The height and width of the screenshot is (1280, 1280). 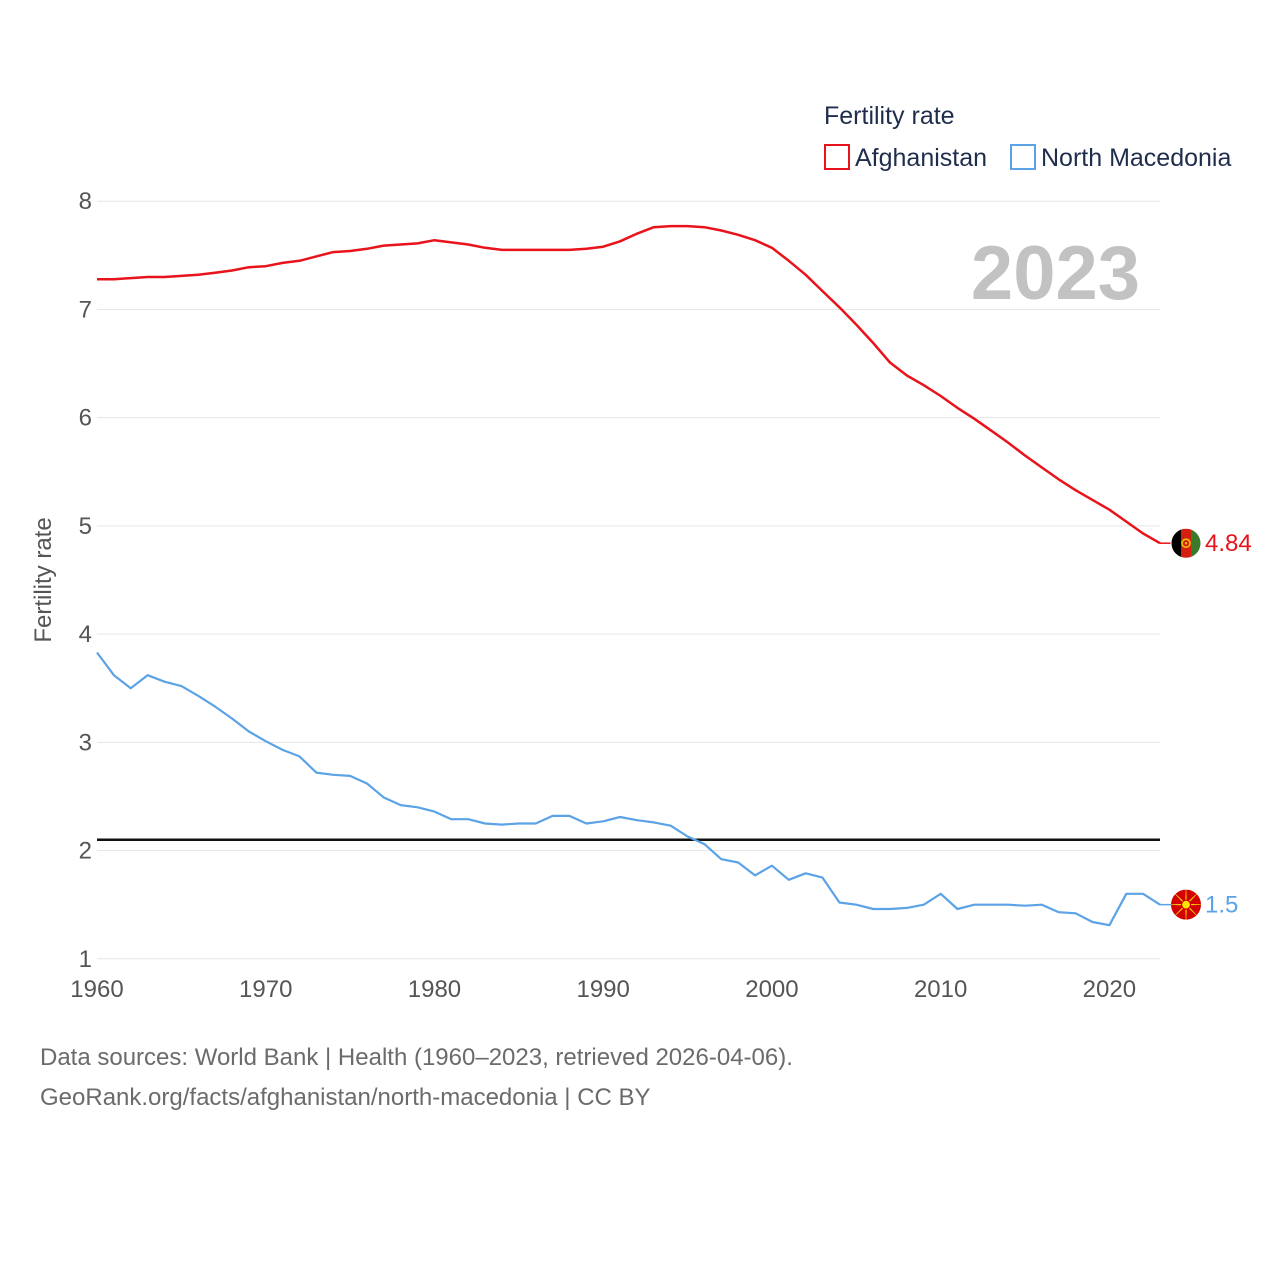 I want to click on y-tick-label: 5, so click(x=85, y=526).